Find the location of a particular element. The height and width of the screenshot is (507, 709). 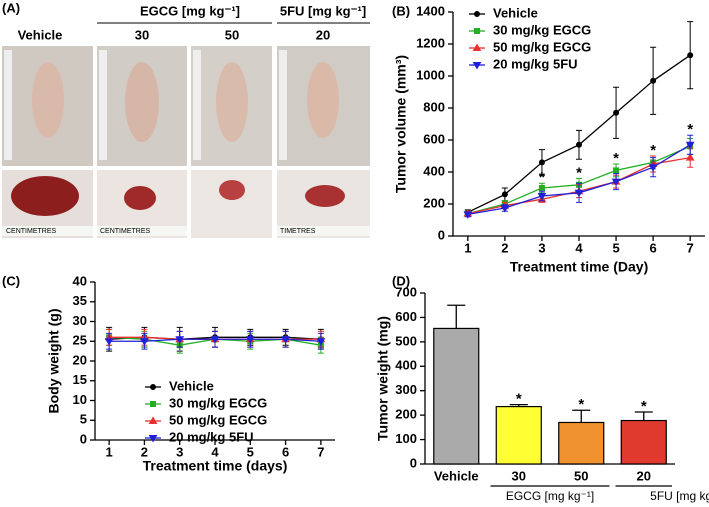

y-tick-label: 40 is located at coordinates (80, 280).